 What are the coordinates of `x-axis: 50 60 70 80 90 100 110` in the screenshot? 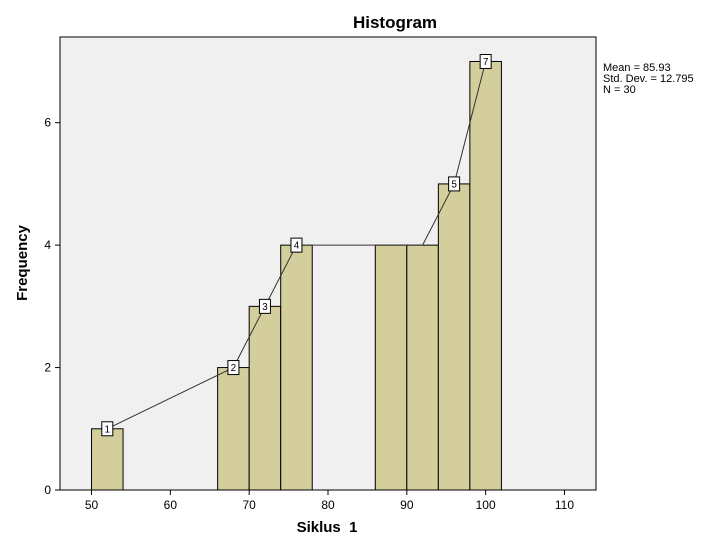 It's located at (329, 501).